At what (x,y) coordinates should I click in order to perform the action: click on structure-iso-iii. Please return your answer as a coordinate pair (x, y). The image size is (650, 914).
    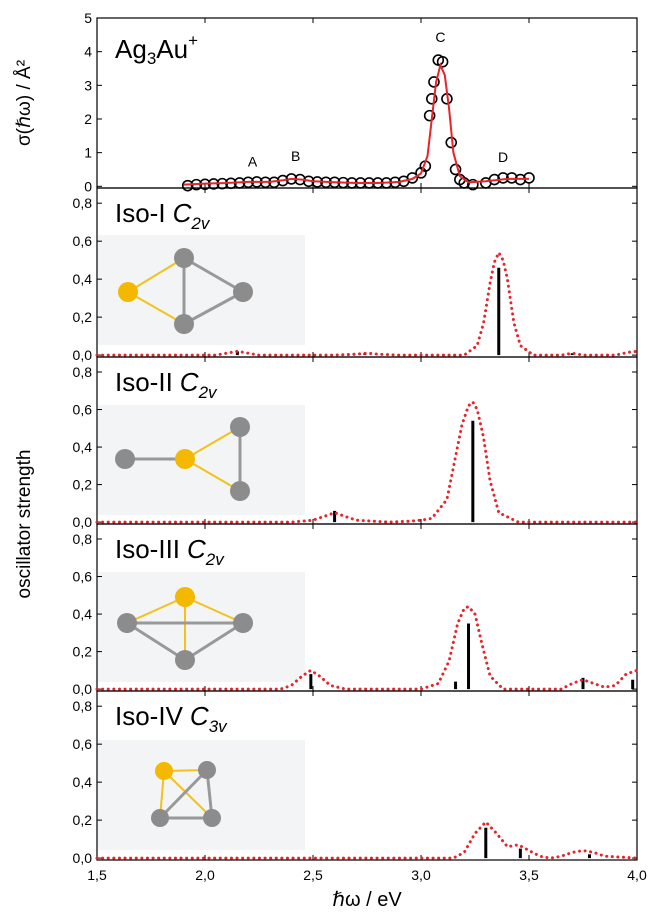
    Looking at the image, I should click on (201, 627).